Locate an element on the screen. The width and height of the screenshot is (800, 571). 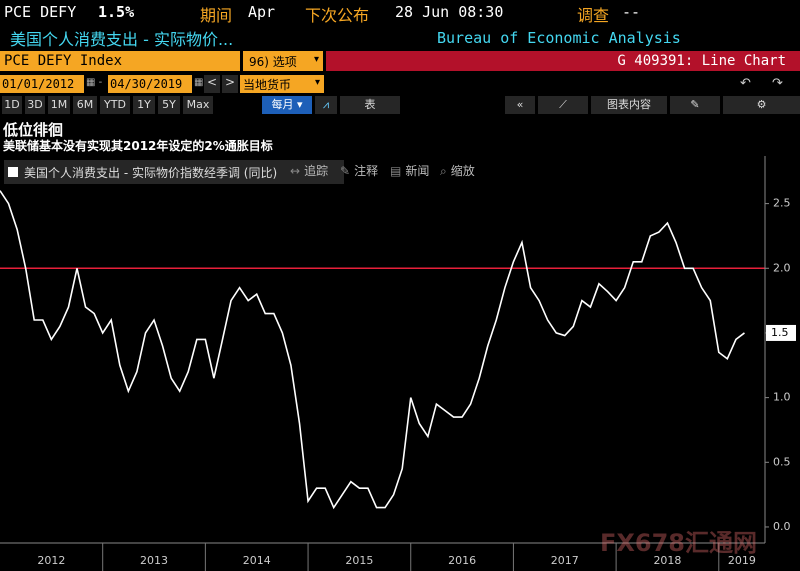
redo-icon: ↷ is located at coordinates (777, 83).